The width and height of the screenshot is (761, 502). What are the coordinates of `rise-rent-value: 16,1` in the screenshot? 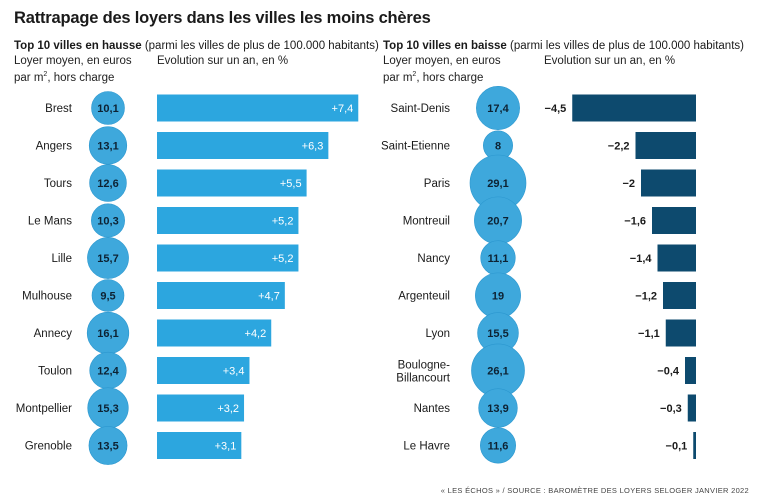 It's located at (107, 334).